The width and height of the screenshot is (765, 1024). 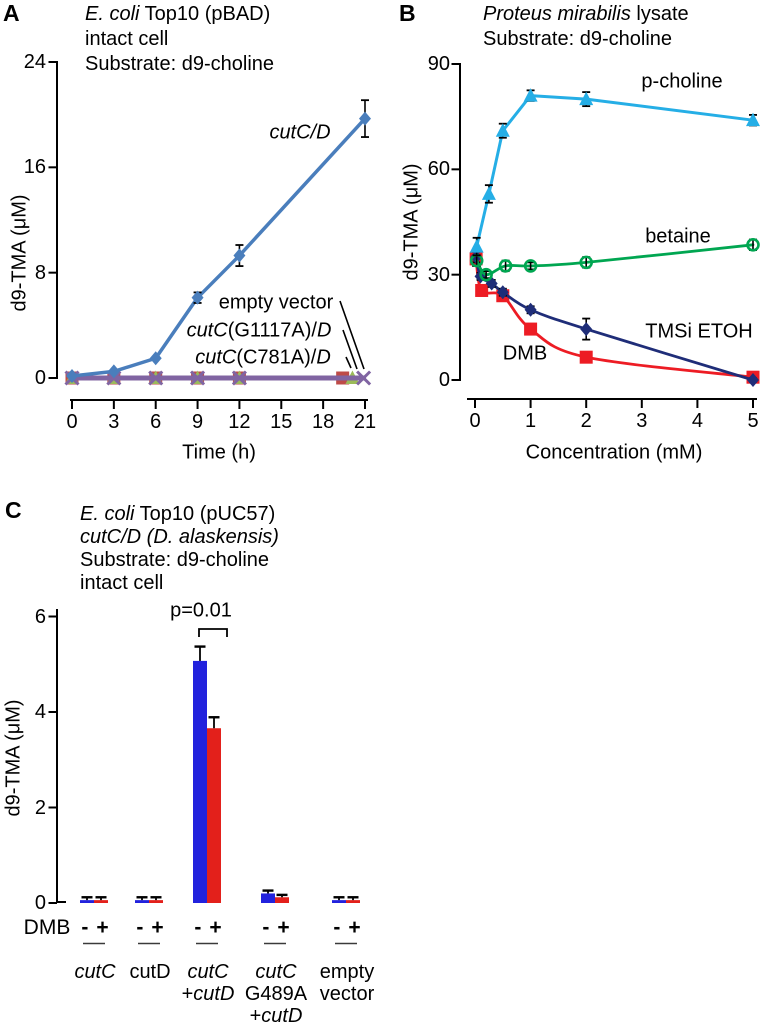 I want to click on dmb-pair-2: - +, so click(x=208, y=927).